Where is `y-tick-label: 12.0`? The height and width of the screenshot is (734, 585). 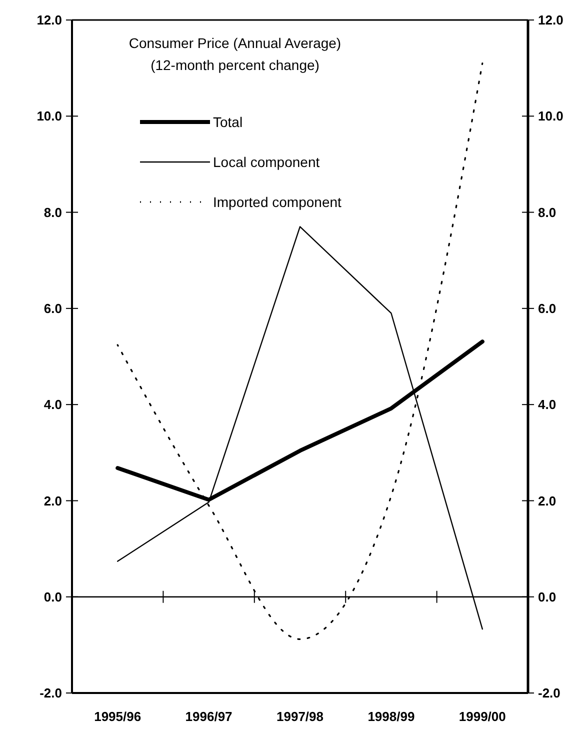
y-tick-label: 12.0 is located at coordinates (49, 20).